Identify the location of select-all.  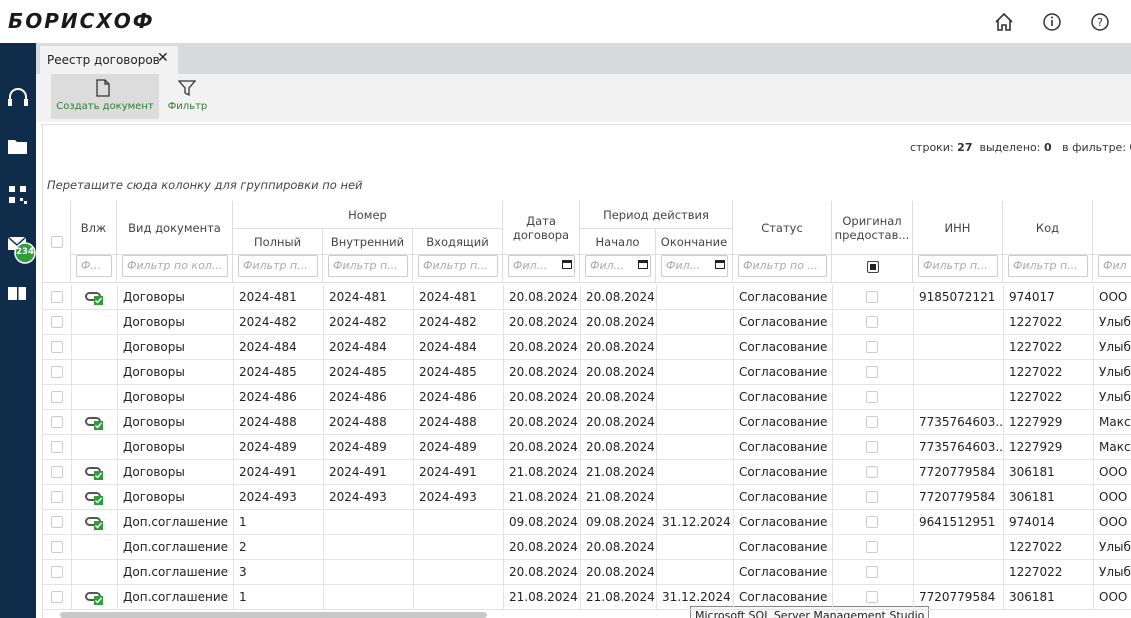
(57, 242).